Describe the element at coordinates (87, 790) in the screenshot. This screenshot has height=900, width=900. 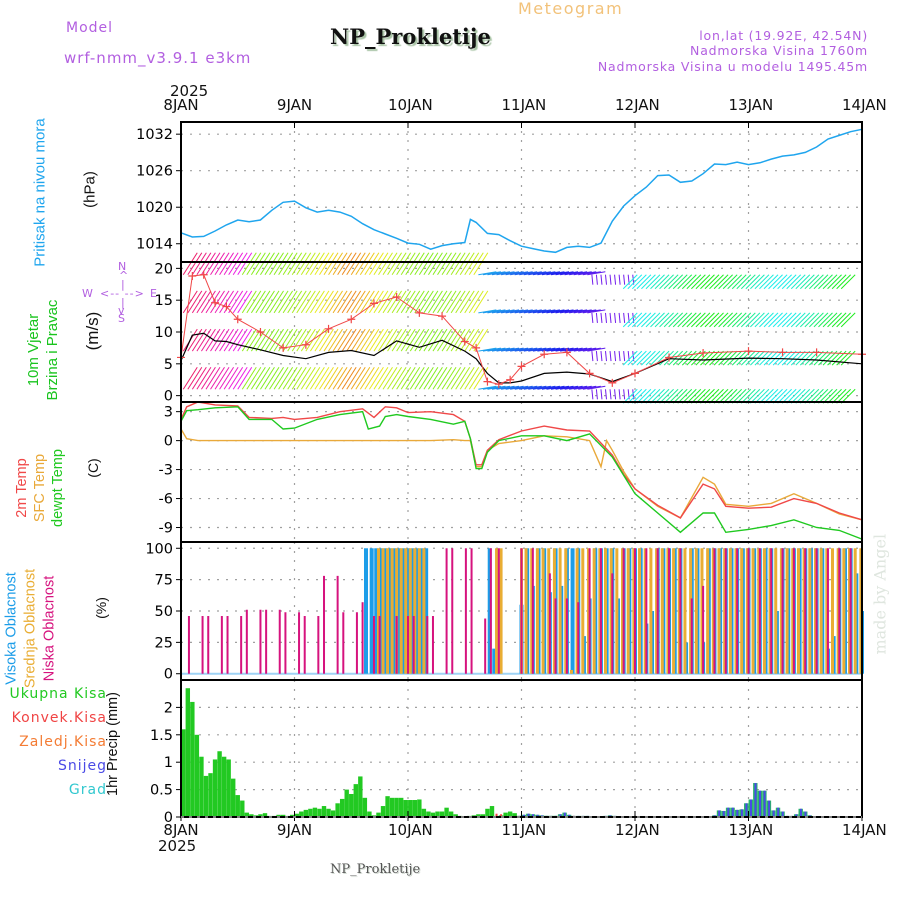
I see `legend-hail: Grad` at that location.